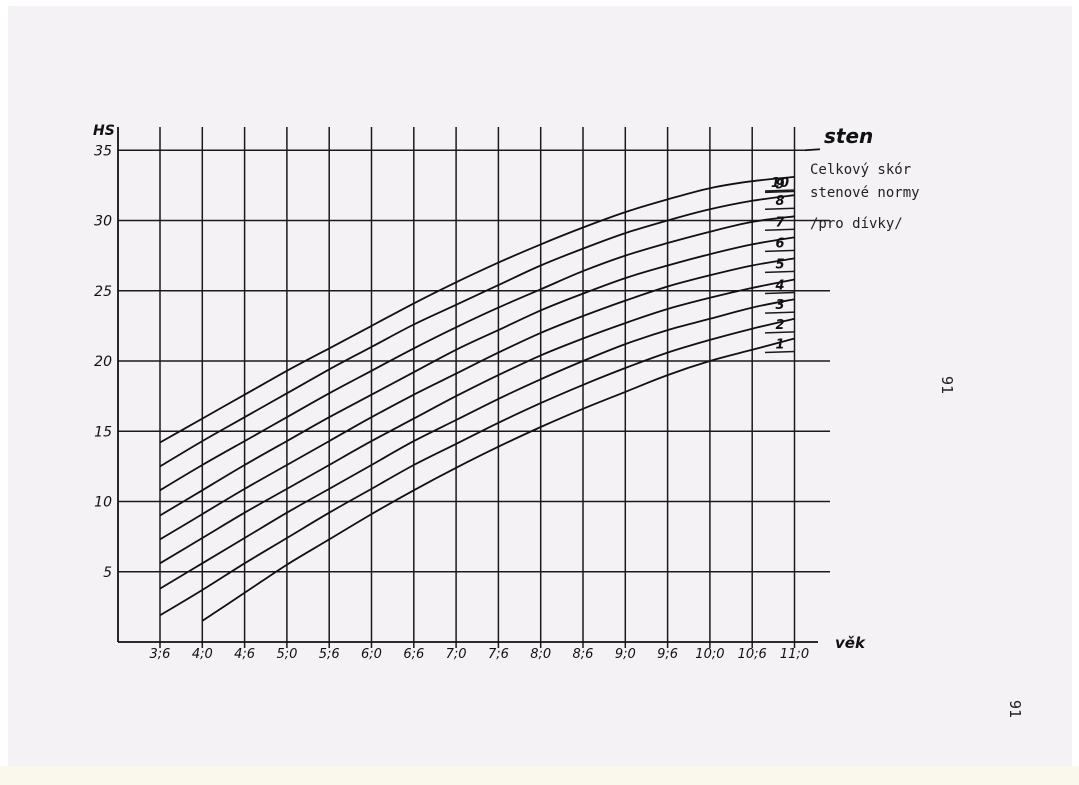  Describe the element at coordinates (539, 775) in the screenshot. I see `scan-margin` at that location.